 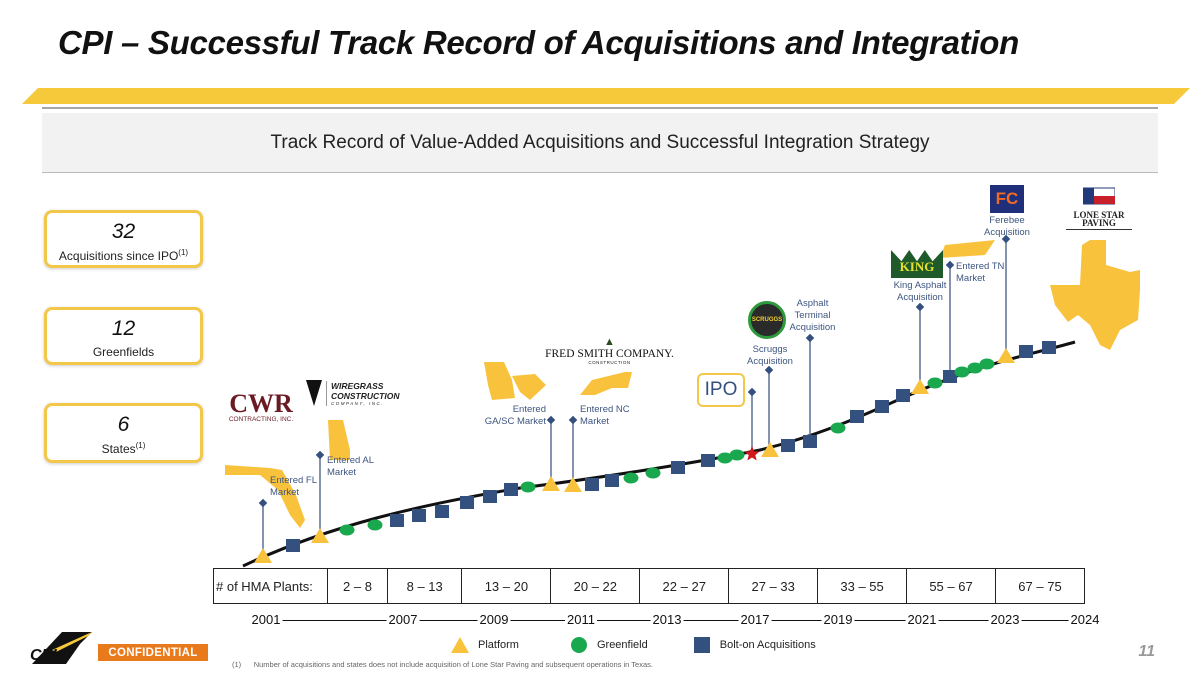 What do you see at coordinates (153, 652) in the screenshot?
I see `confidential-badge: CONFIDENTIAL` at bounding box center [153, 652].